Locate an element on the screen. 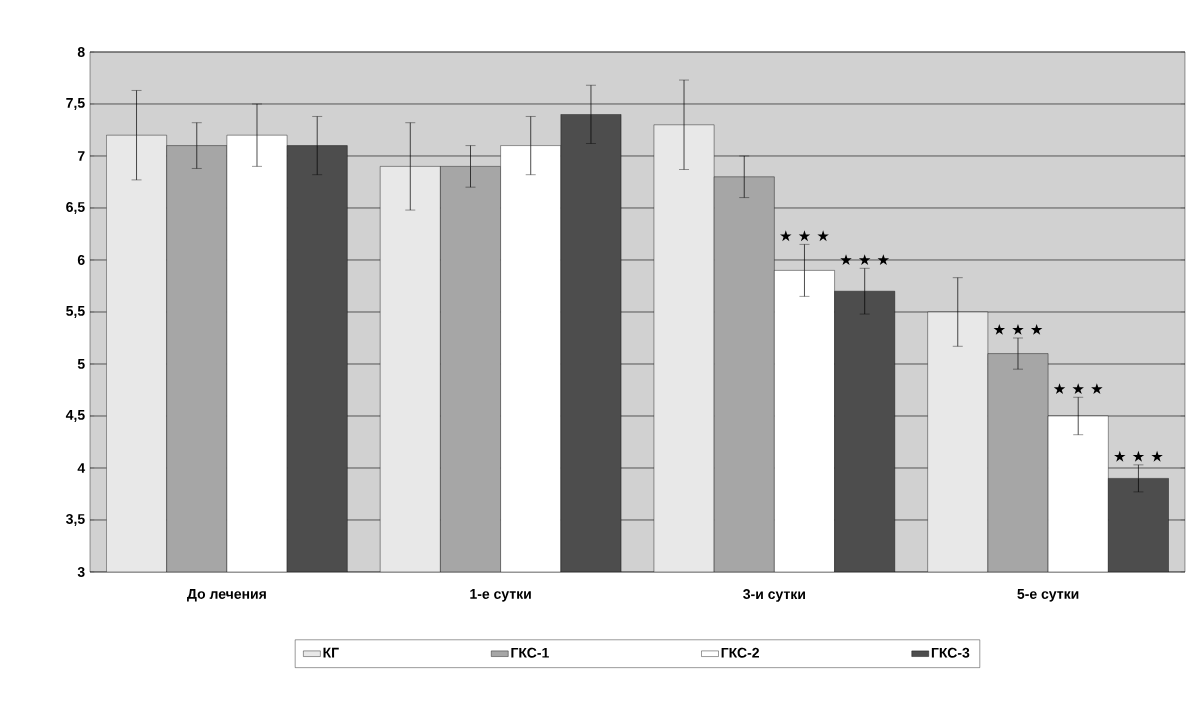  y-tick-label: 5 is located at coordinates (81, 364).